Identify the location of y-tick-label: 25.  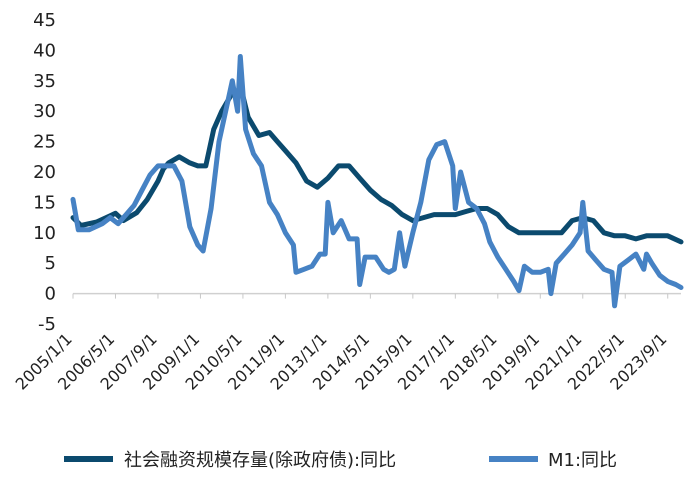
(44, 142).